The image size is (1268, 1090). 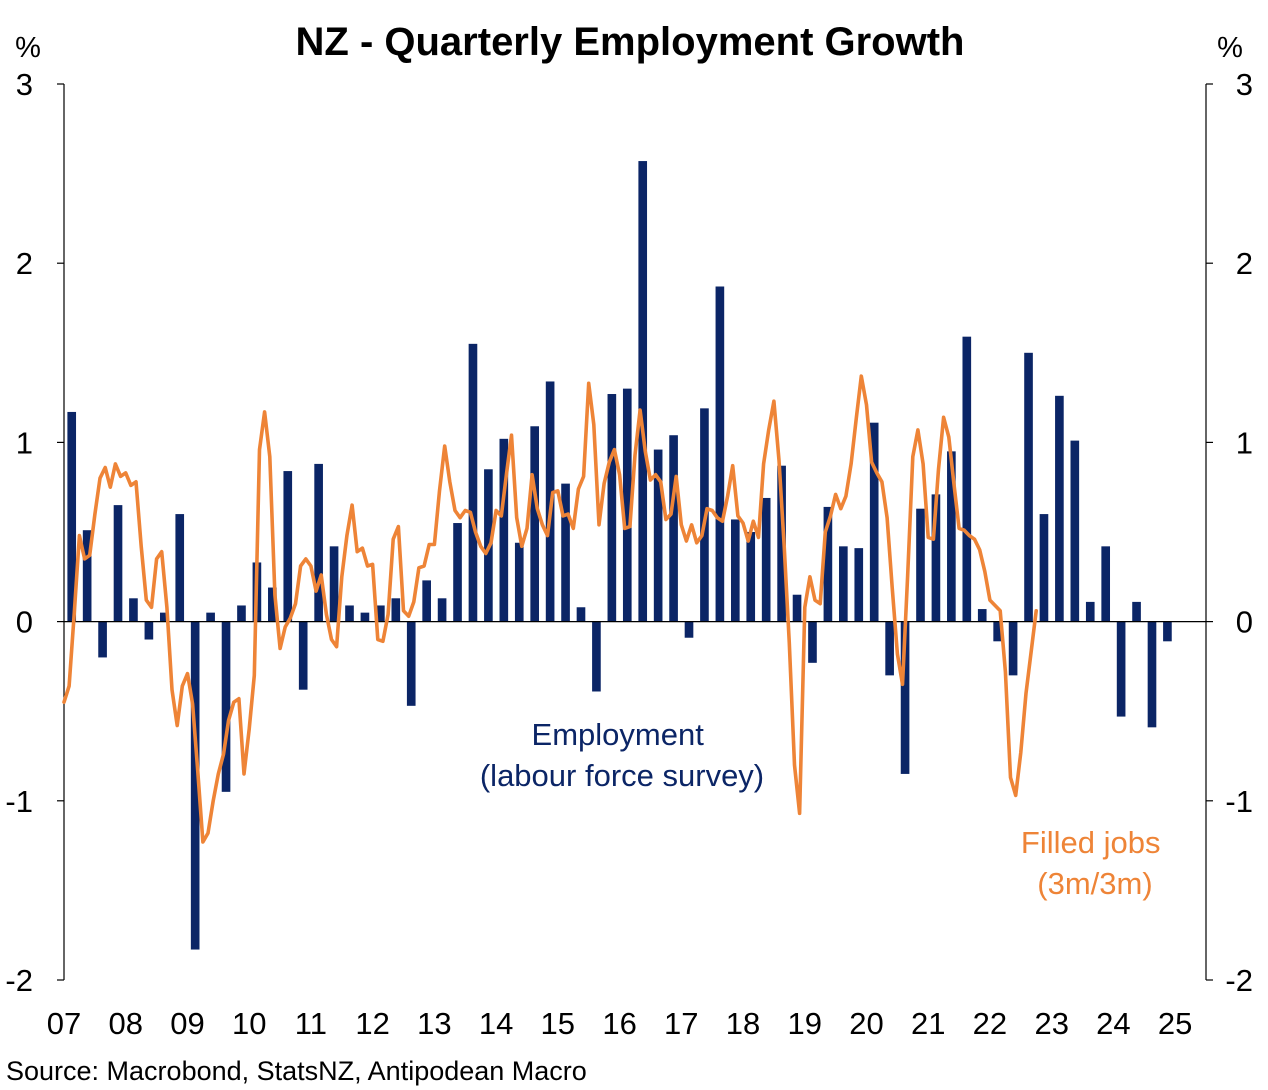 What do you see at coordinates (1244, 622) in the screenshot?
I see `right-tick-label: 0` at bounding box center [1244, 622].